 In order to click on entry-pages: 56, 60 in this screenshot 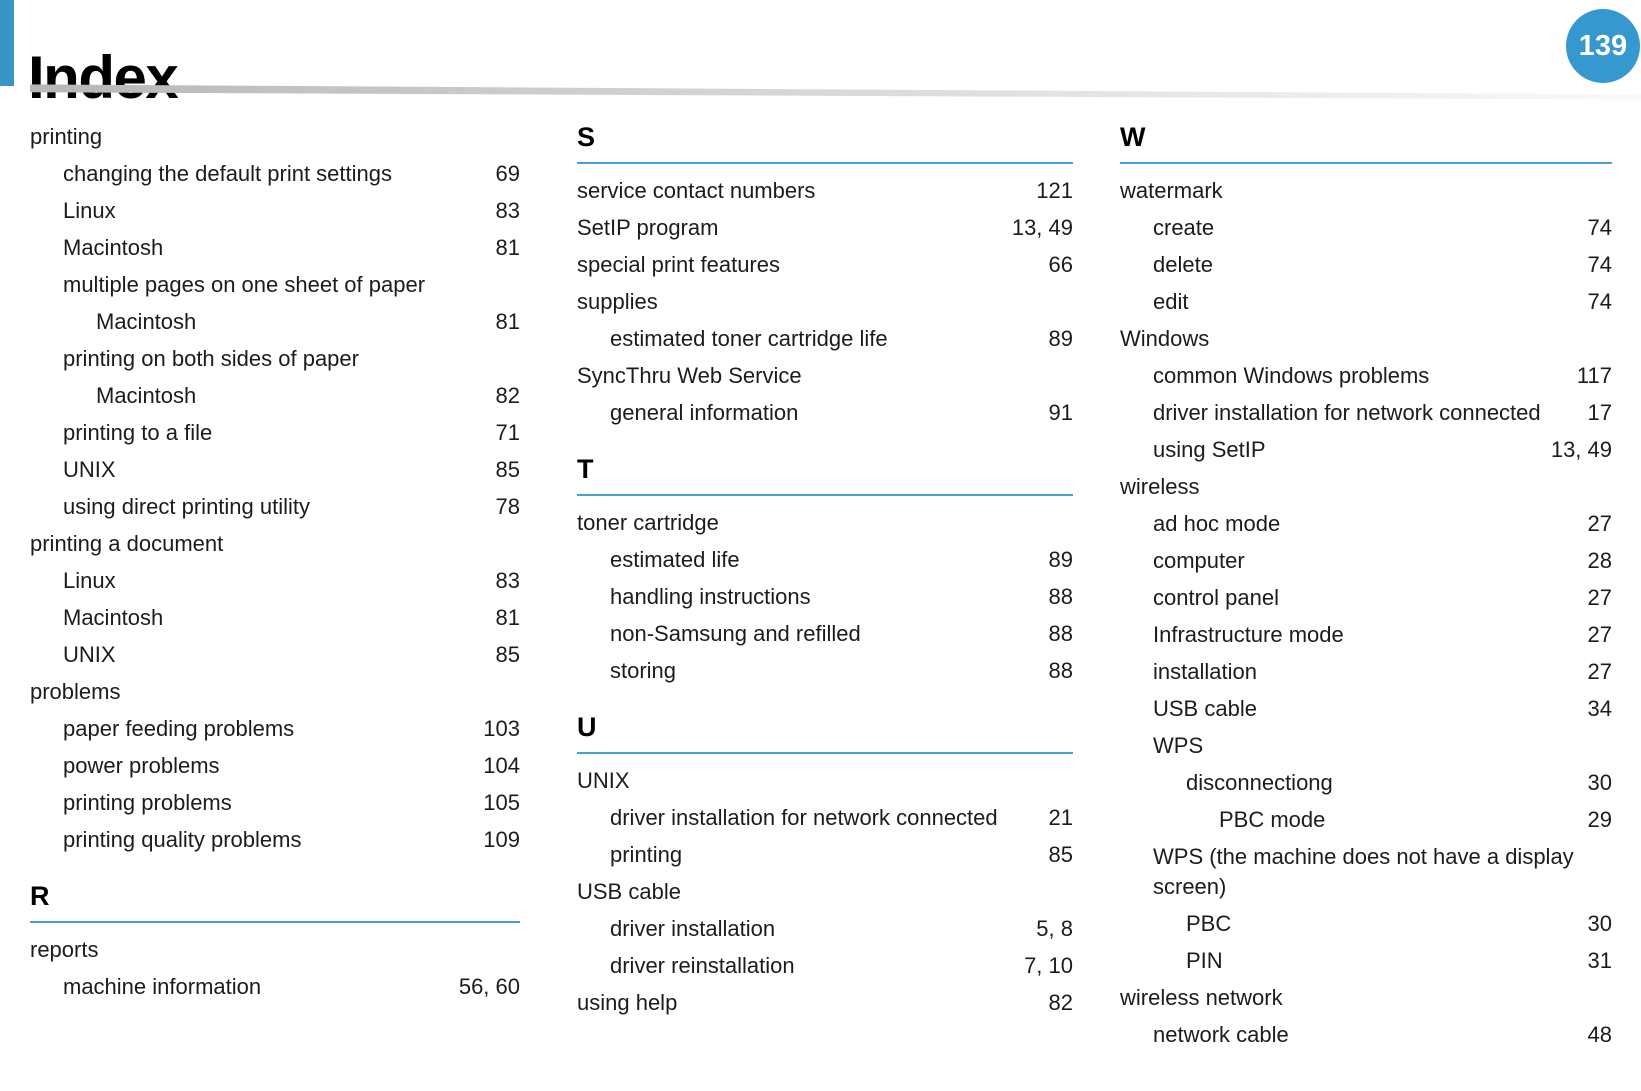, I will do `click(489, 986)`.